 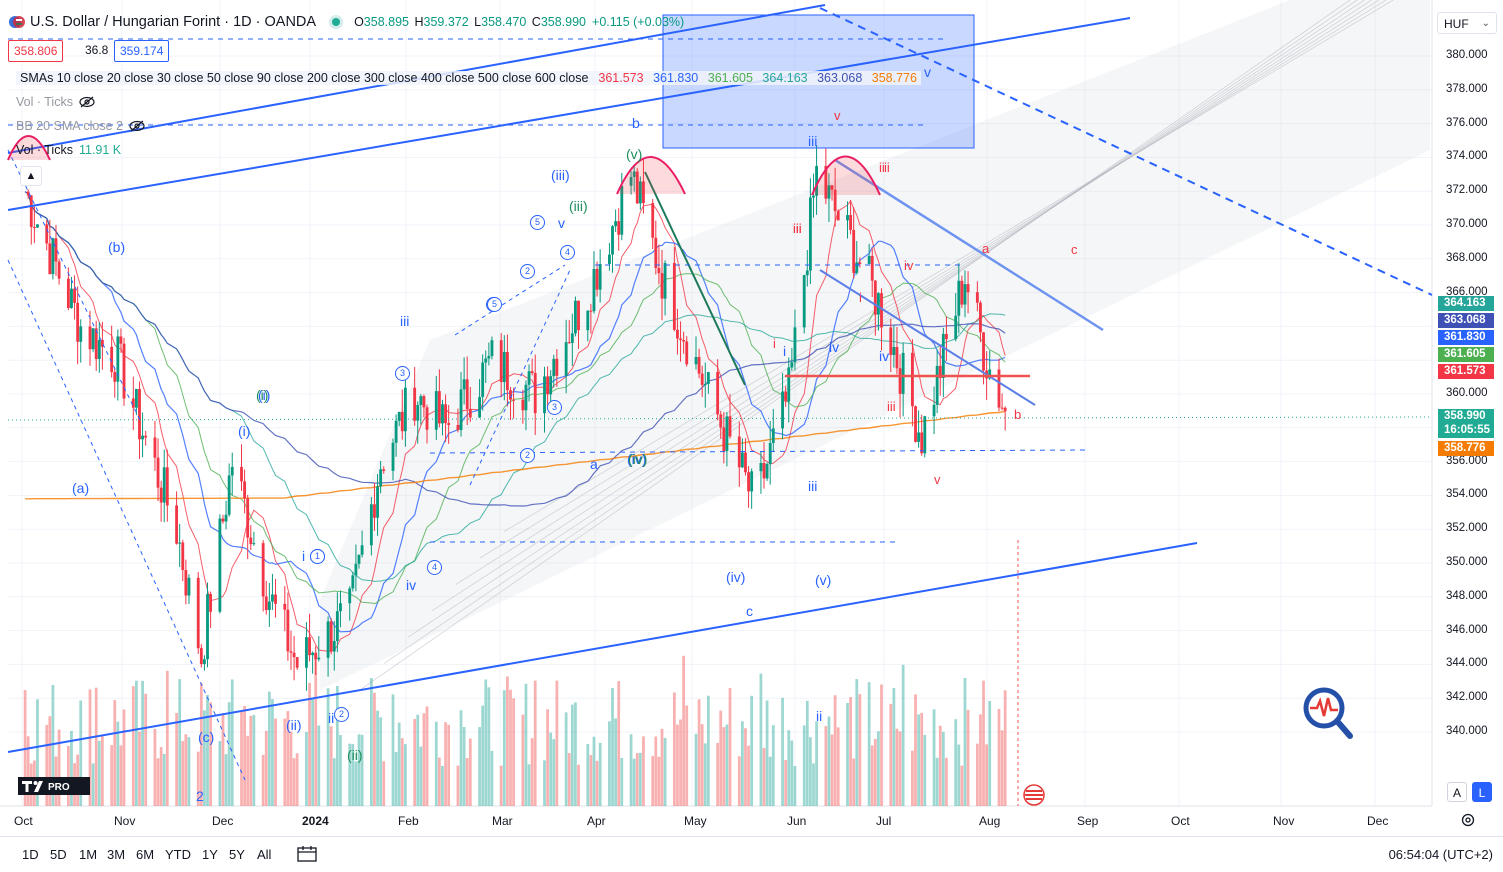 What do you see at coordinates (676, 78) in the screenshot?
I see `sma-value: 361.830` at bounding box center [676, 78].